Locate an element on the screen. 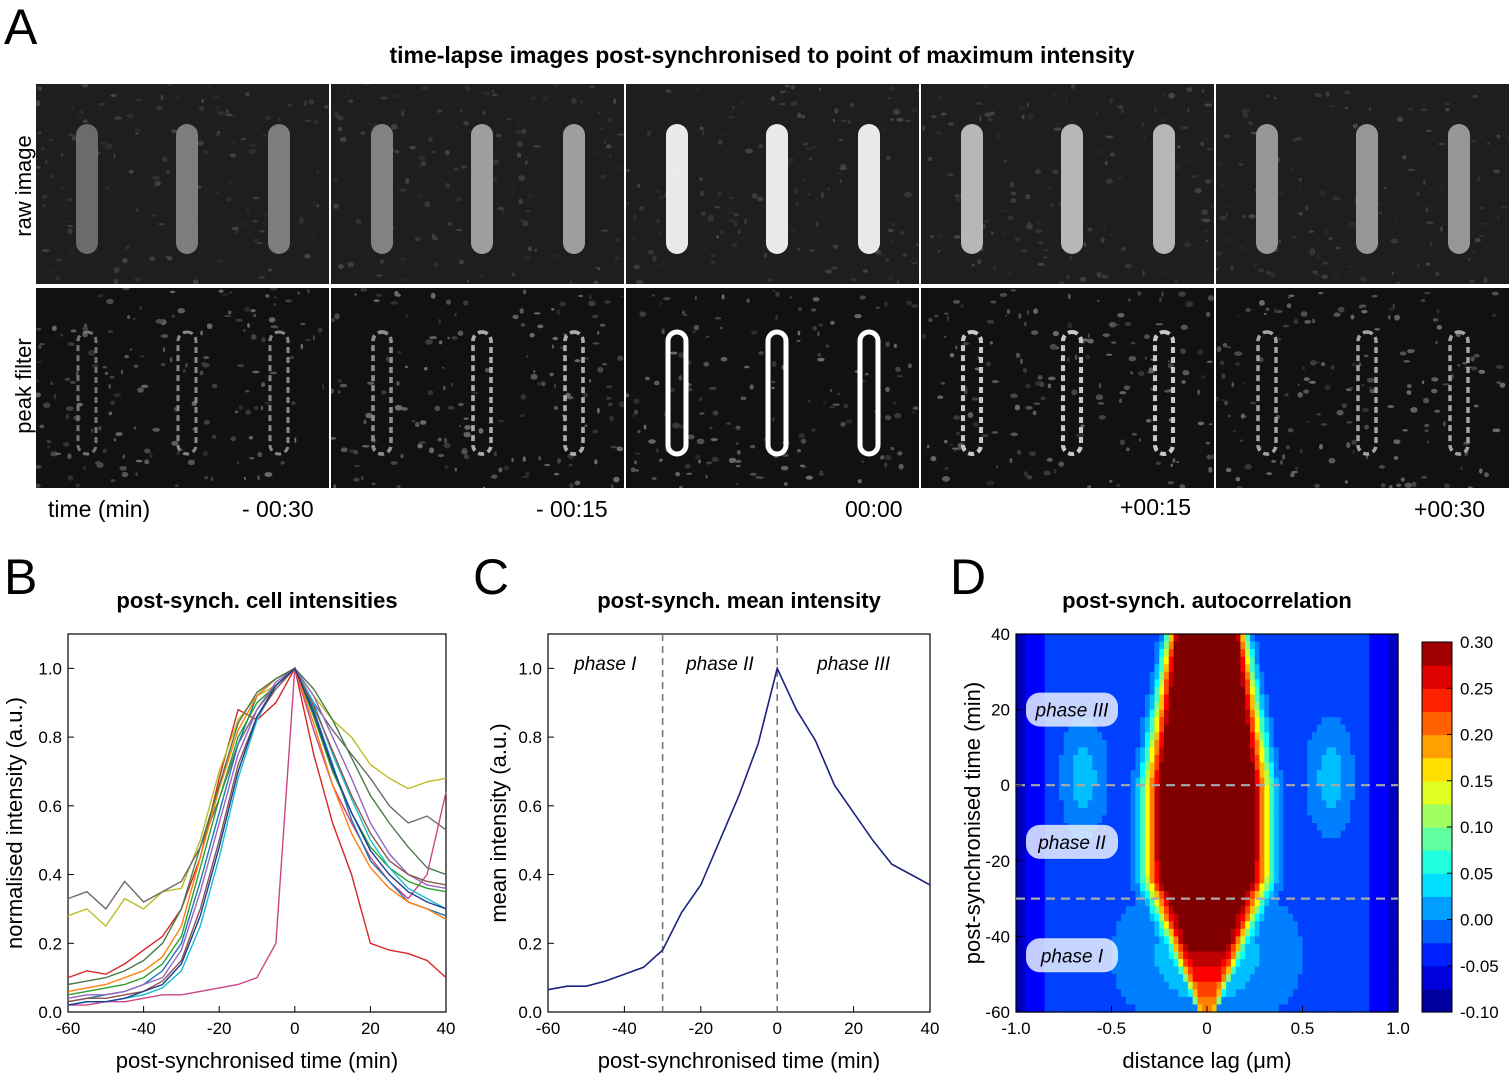  chart-title: post-synch. cell intensities is located at coordinates (256, 600).